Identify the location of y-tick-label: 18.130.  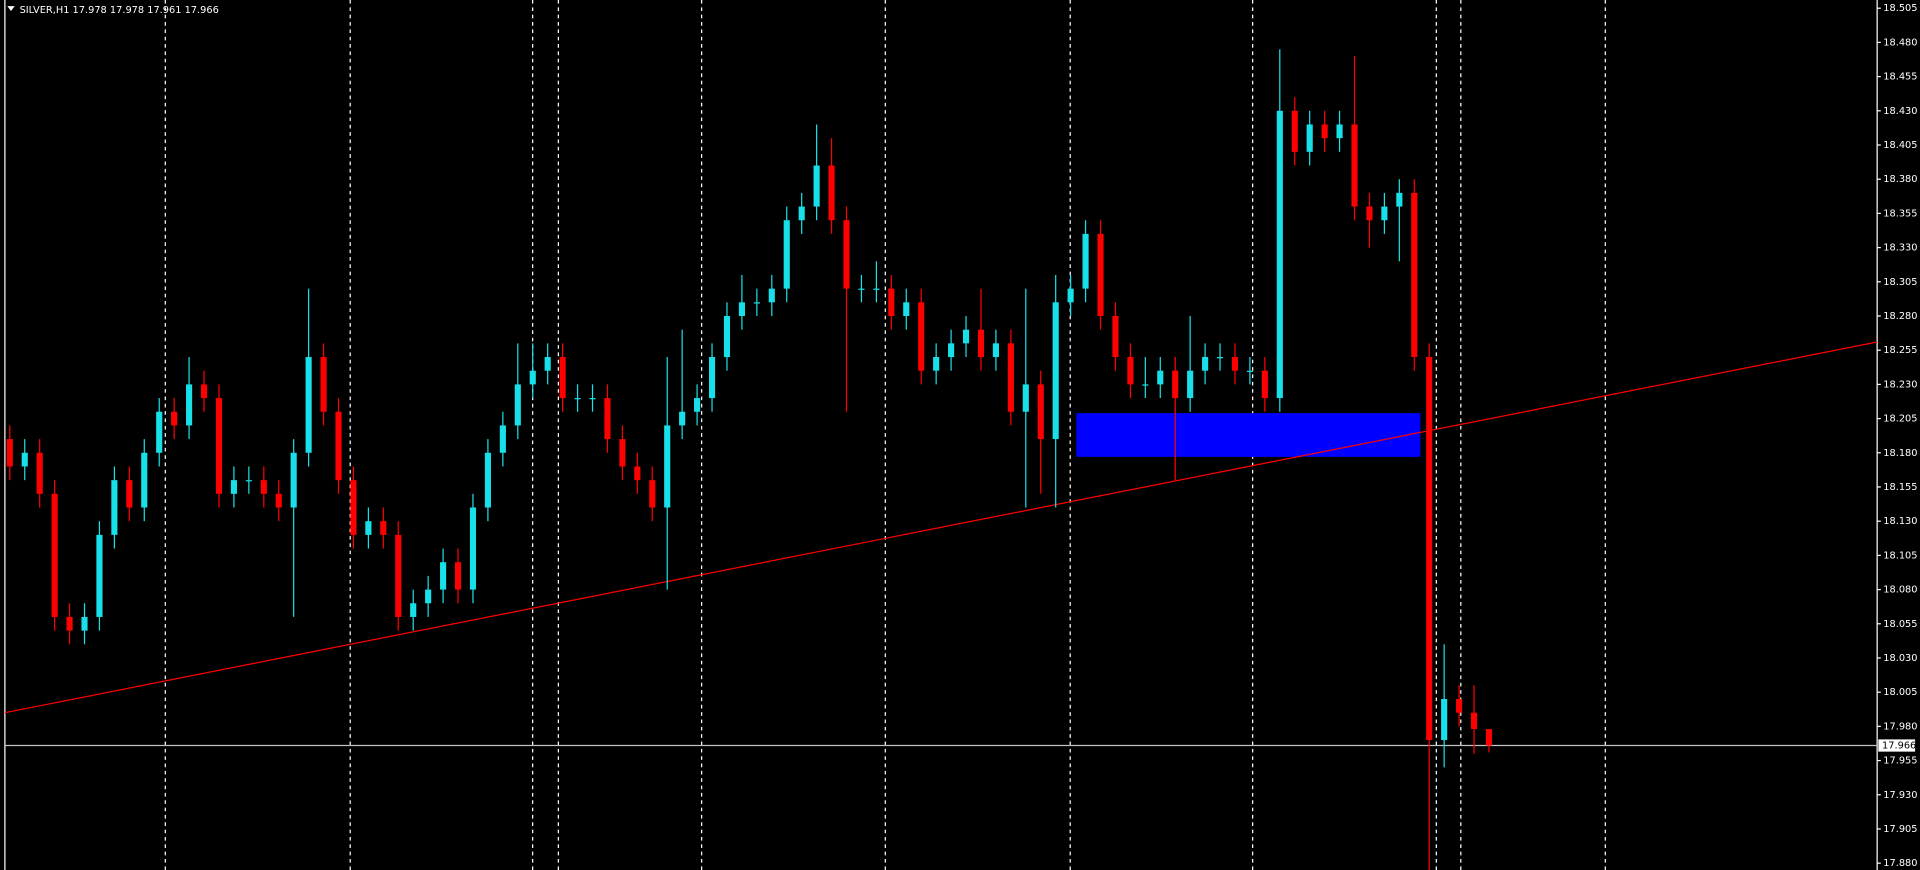
(1900, 521).